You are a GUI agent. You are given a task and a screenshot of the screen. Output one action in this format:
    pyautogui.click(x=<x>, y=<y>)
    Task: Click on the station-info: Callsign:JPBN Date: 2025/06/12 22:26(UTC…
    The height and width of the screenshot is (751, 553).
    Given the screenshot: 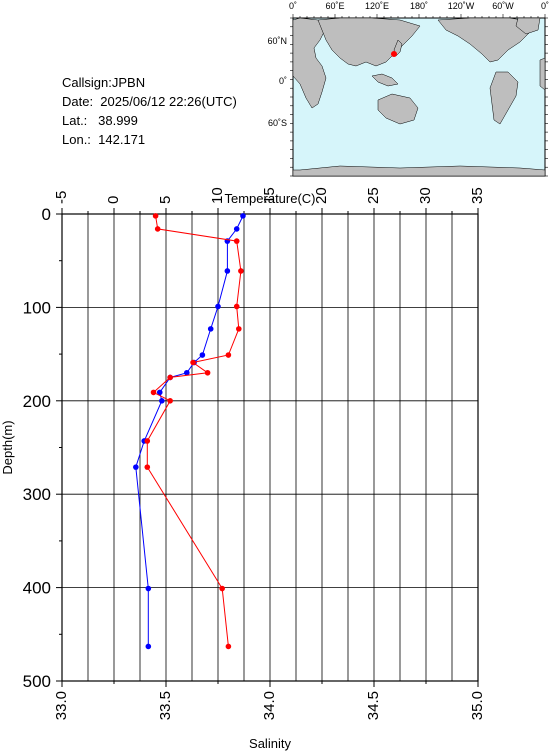 What is the action you would take?
    pyautogui.click(x=149, y=111)
    